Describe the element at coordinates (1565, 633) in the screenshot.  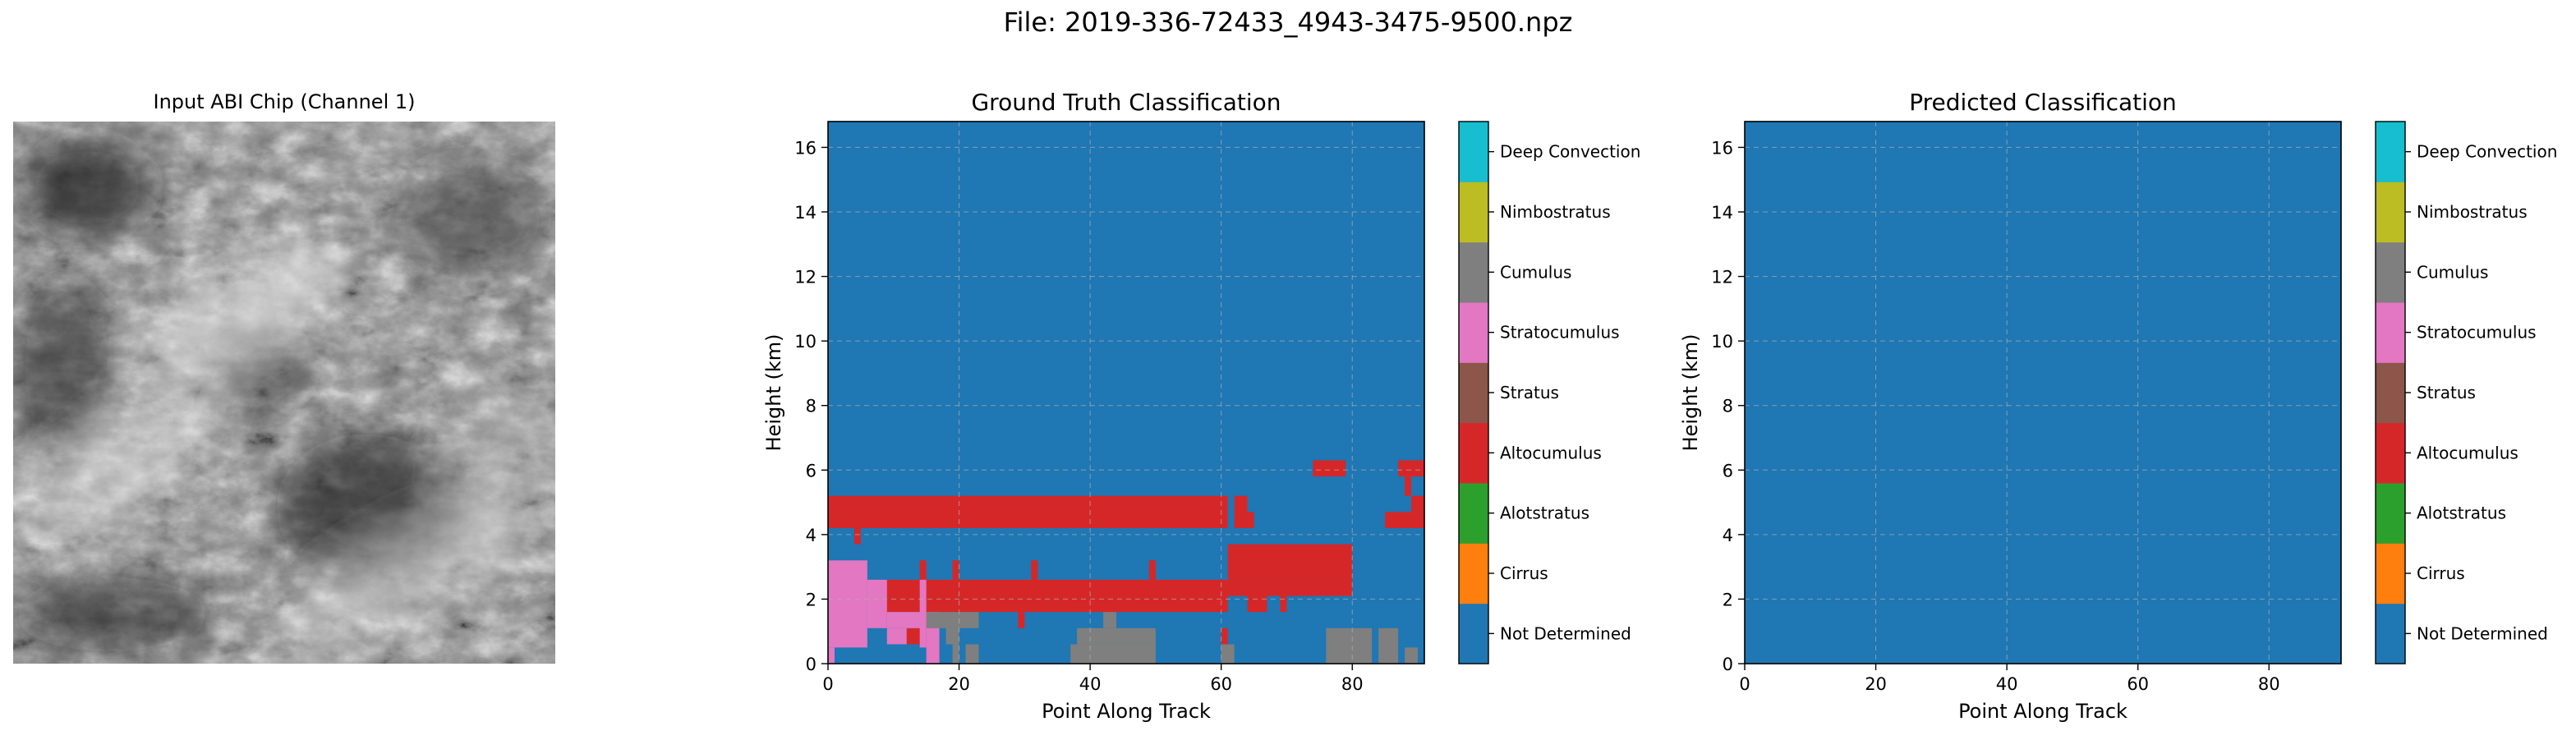
I see `colorbar-label: Not Determined` at that location.